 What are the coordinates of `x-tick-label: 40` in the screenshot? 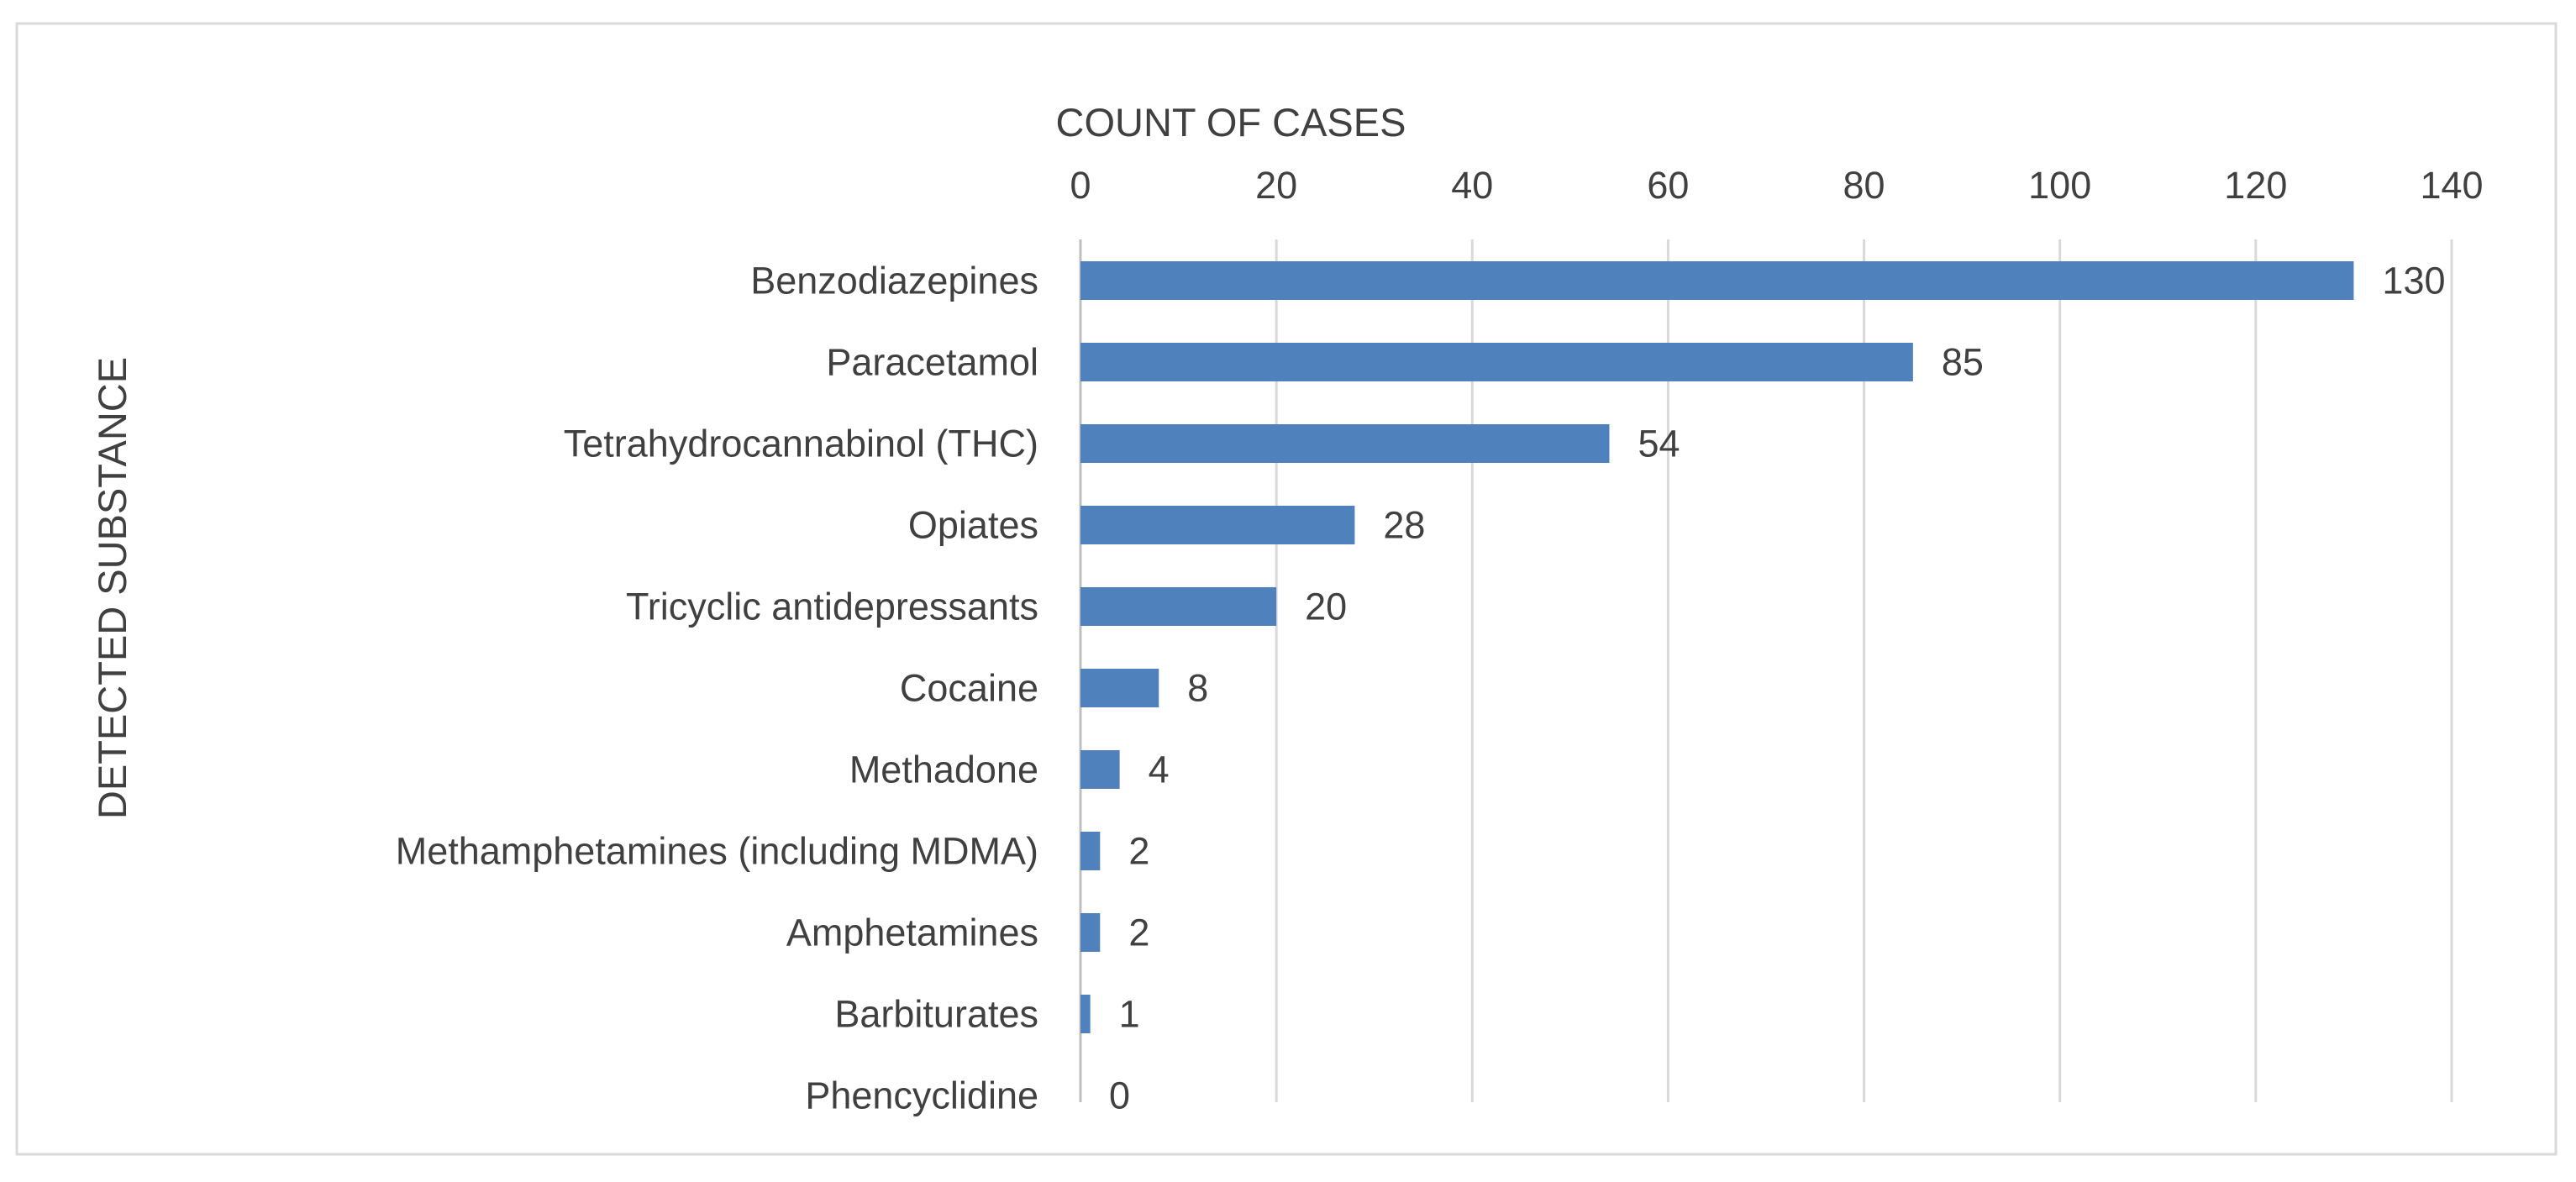 It's located at (1472, 185).